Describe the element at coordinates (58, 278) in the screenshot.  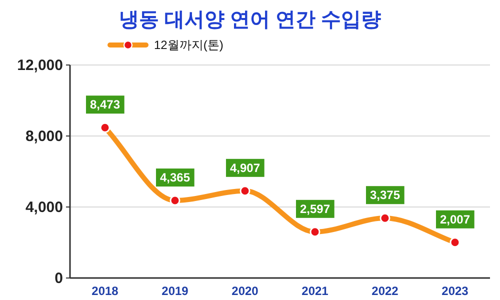
I see `y-tick-label: 0` at that location.